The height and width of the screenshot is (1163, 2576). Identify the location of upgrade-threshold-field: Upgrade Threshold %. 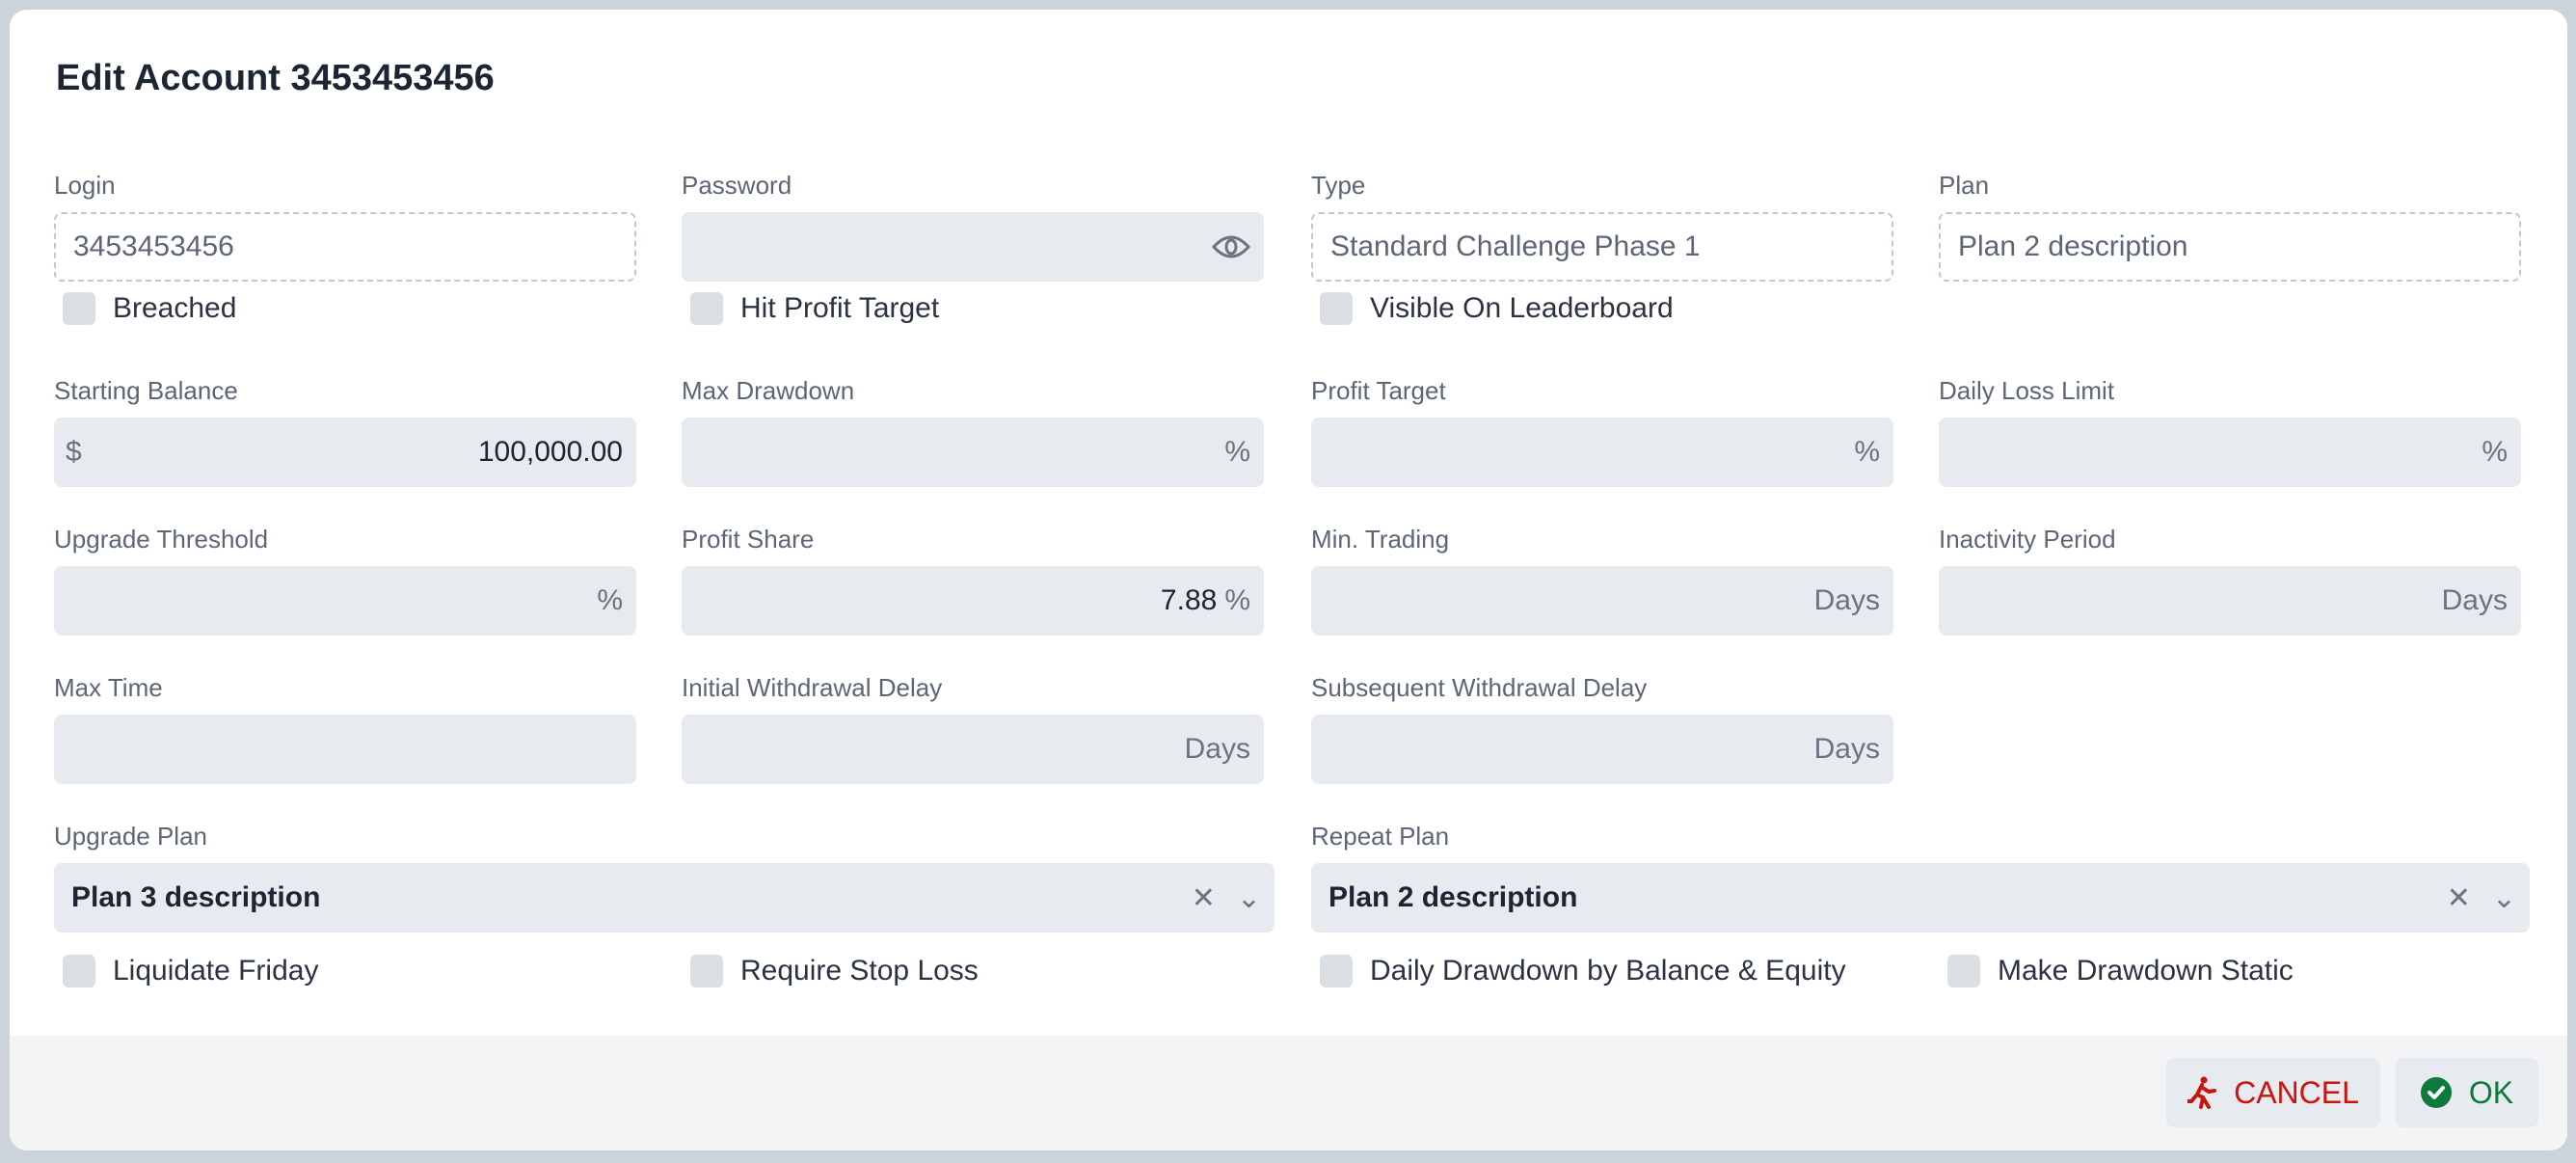
(345, 578).